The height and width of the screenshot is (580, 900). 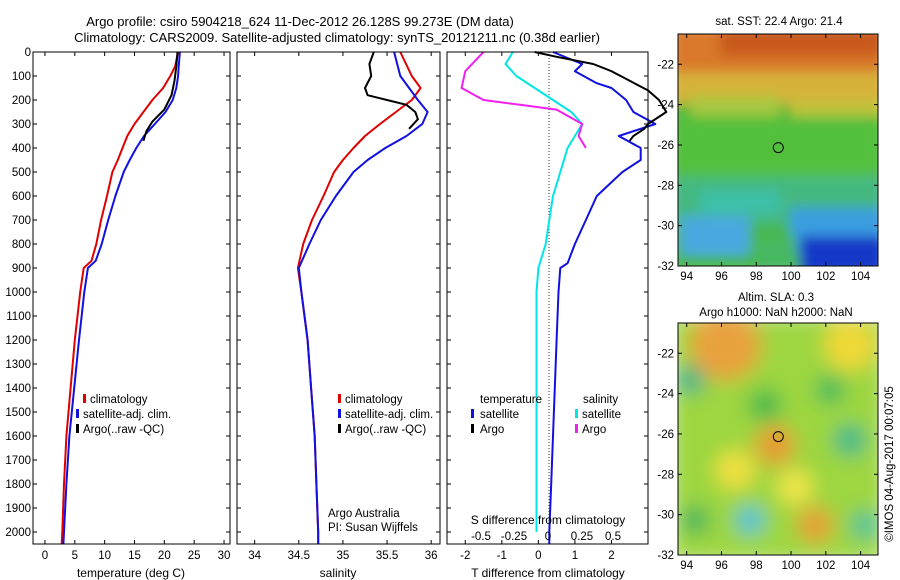 I want to click on s-tick-label: 0.5, so click(x=613, y=537).